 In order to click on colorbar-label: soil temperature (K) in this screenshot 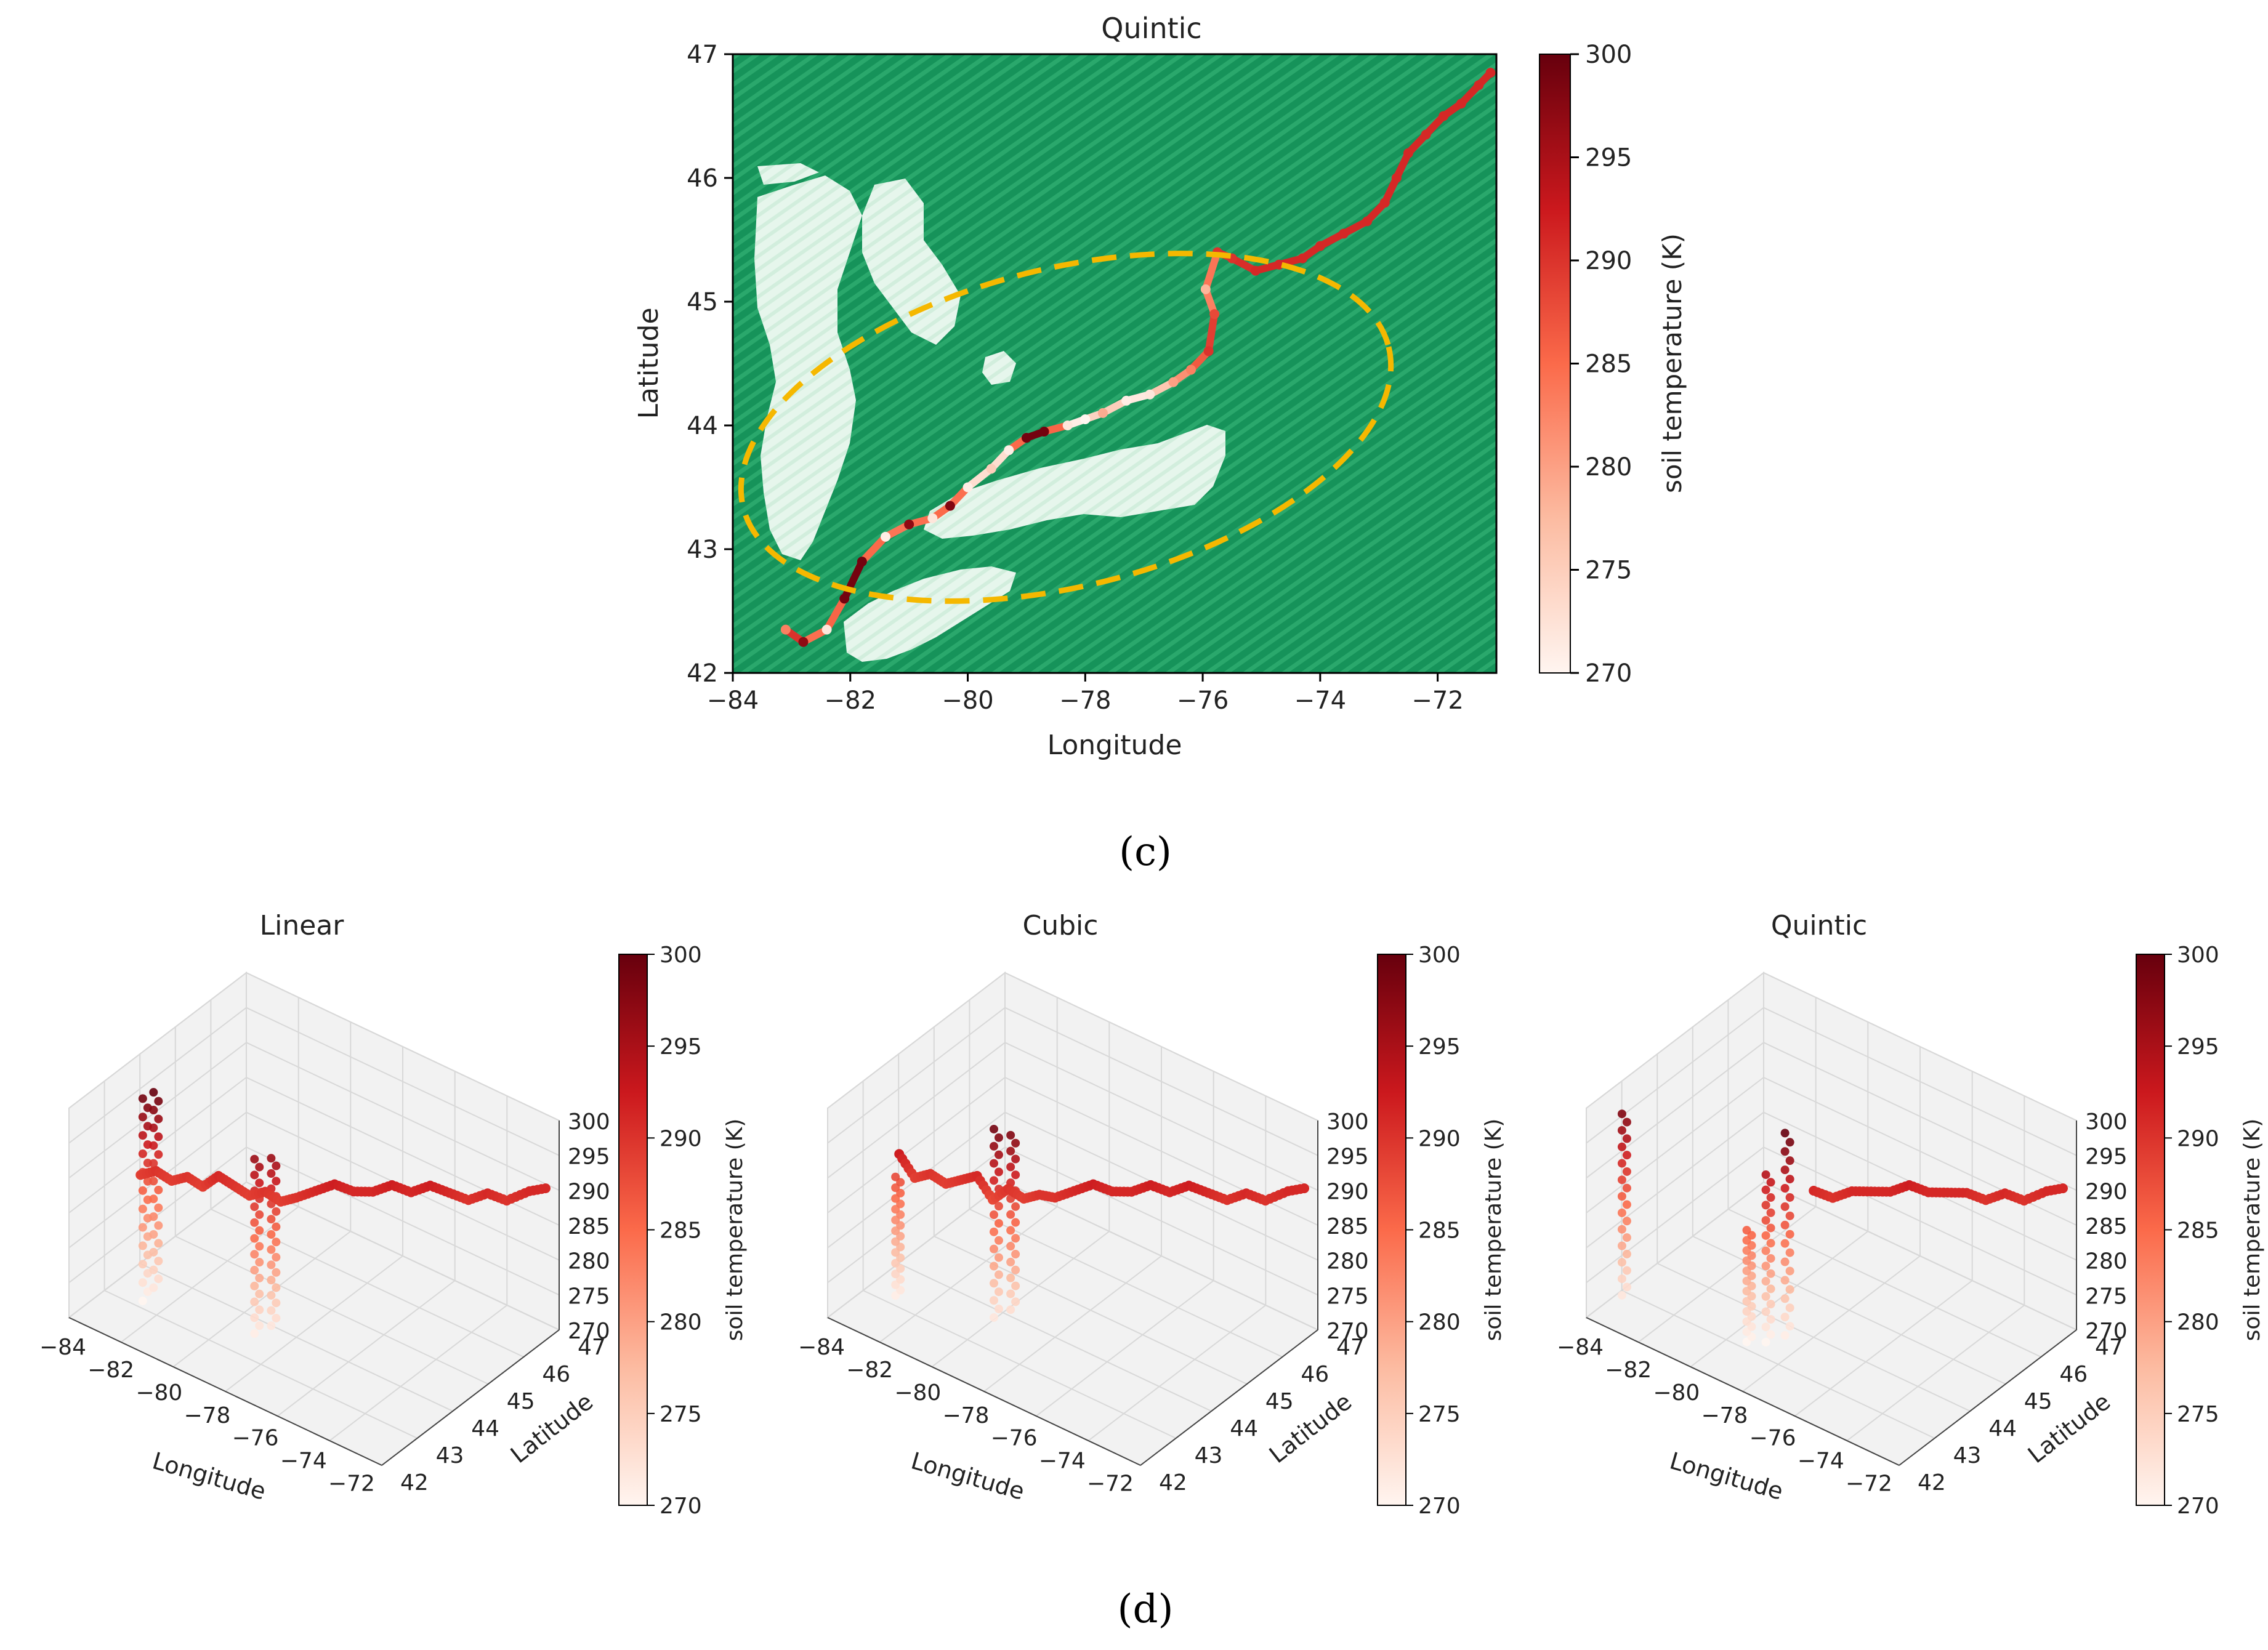, I will do `click(735, 1230)`.